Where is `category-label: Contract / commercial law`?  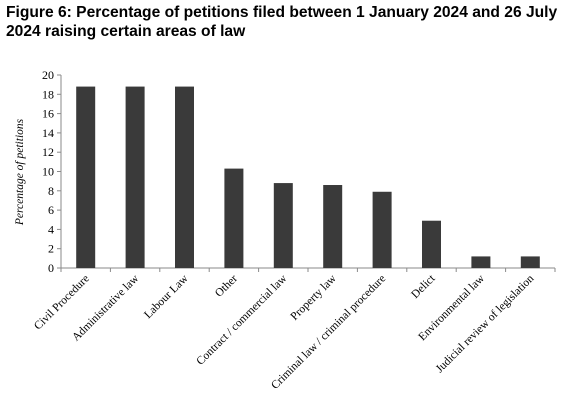 category-label: Contract / commercial law is located at coordinates (241, 319).